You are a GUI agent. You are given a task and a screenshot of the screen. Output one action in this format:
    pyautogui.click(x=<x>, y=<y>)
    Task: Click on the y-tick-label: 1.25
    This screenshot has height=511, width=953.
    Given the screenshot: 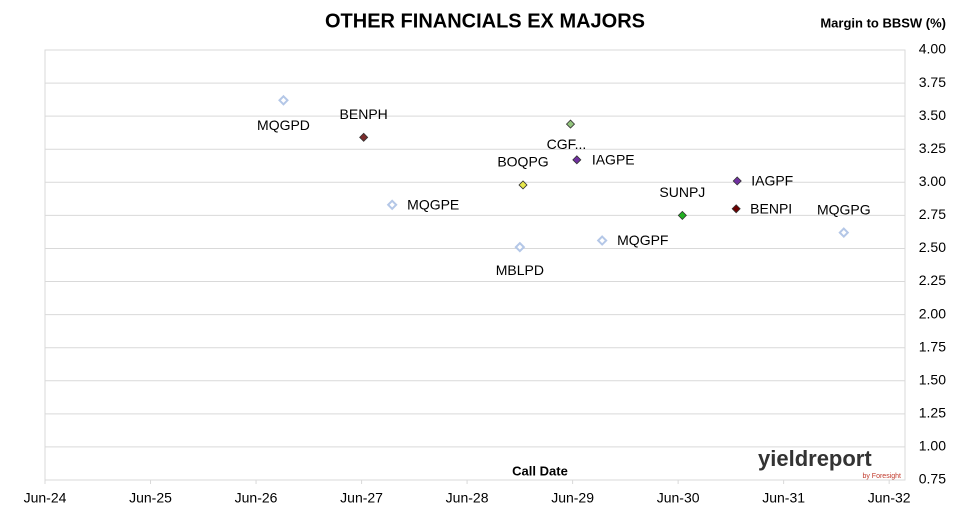 What is the action you would take?
    pyautogui.click(x=932, y=413)
    